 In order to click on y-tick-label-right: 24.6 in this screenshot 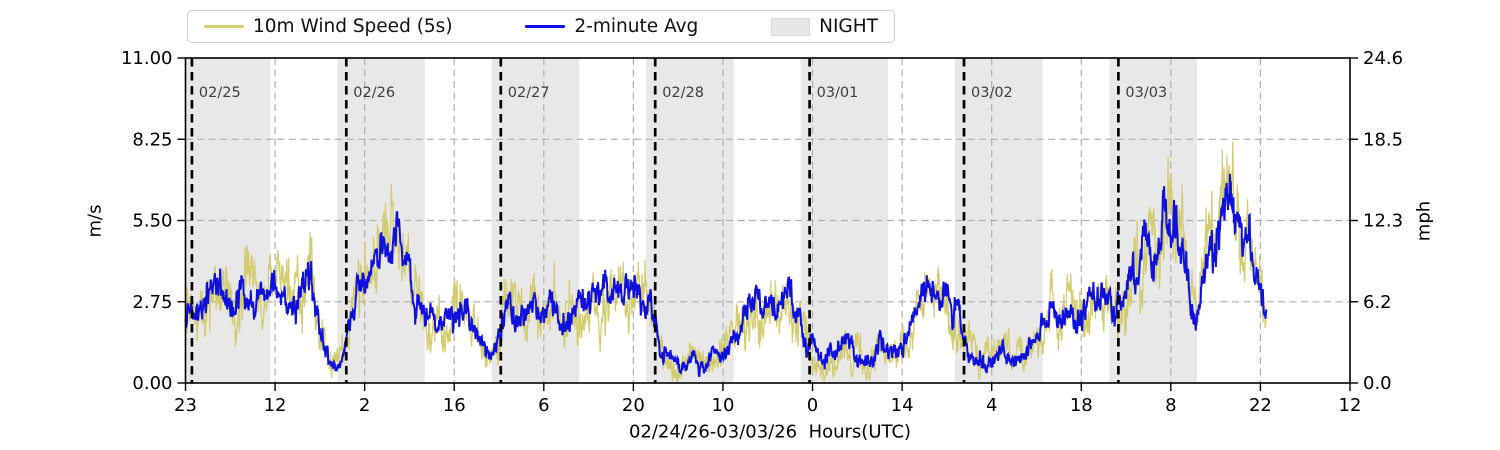, I will do `click(1383, 58)`.